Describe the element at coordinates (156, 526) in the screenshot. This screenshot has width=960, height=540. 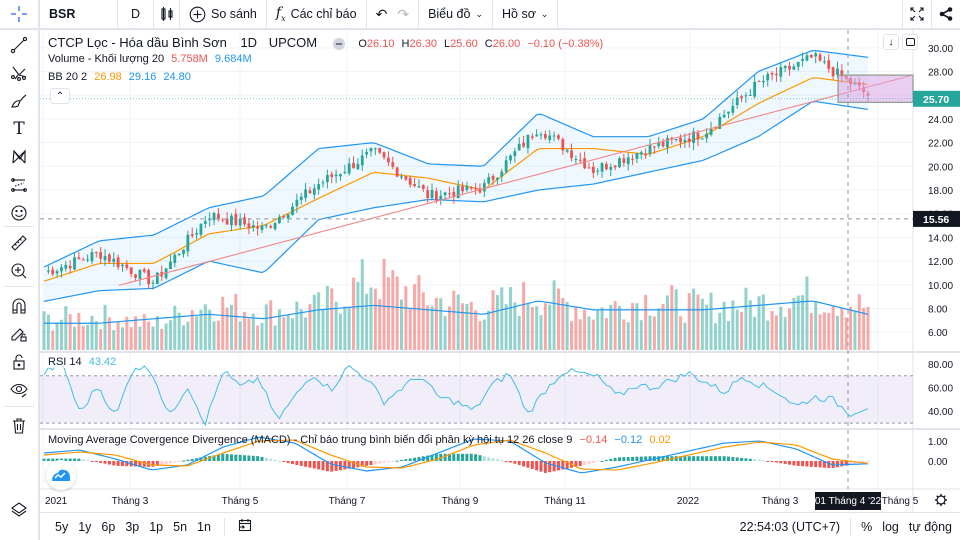
I see `range-button-1p: 1p` at that location.